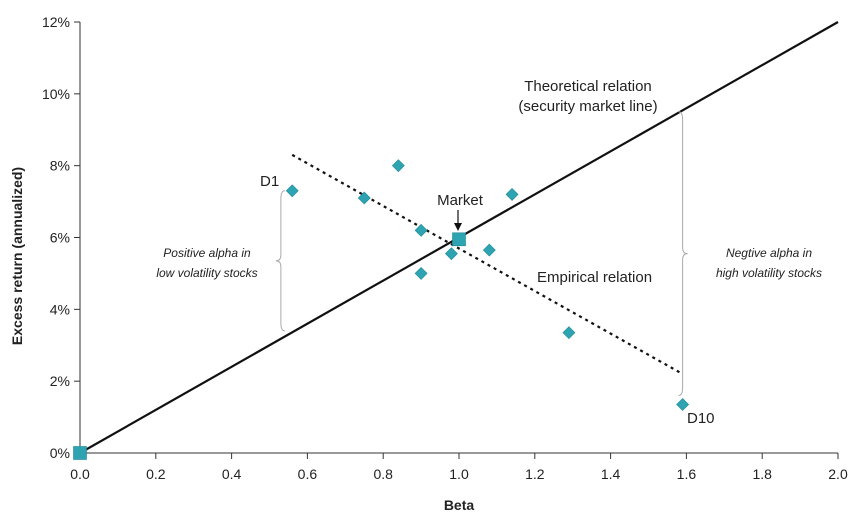 Image resolution: width=853 pixels, height=518 pixels. Describe the element at coordinates (269, 181) in the screenshot. I see `d1-label: D1` at that location.